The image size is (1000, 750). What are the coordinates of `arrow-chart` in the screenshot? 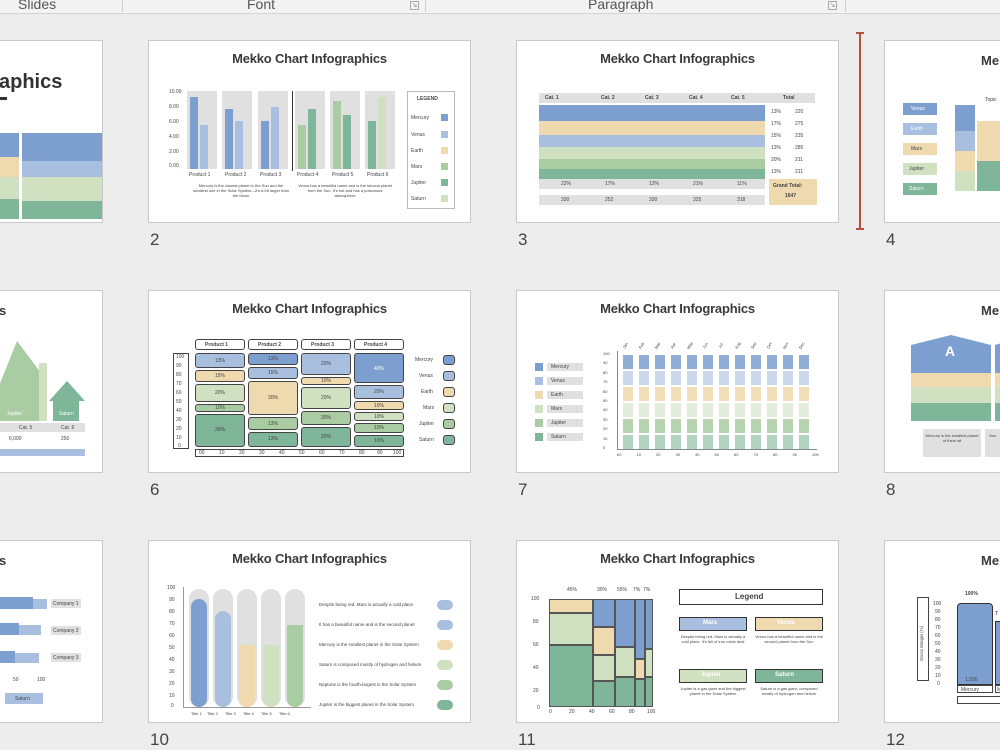 It's located at (42, 381).